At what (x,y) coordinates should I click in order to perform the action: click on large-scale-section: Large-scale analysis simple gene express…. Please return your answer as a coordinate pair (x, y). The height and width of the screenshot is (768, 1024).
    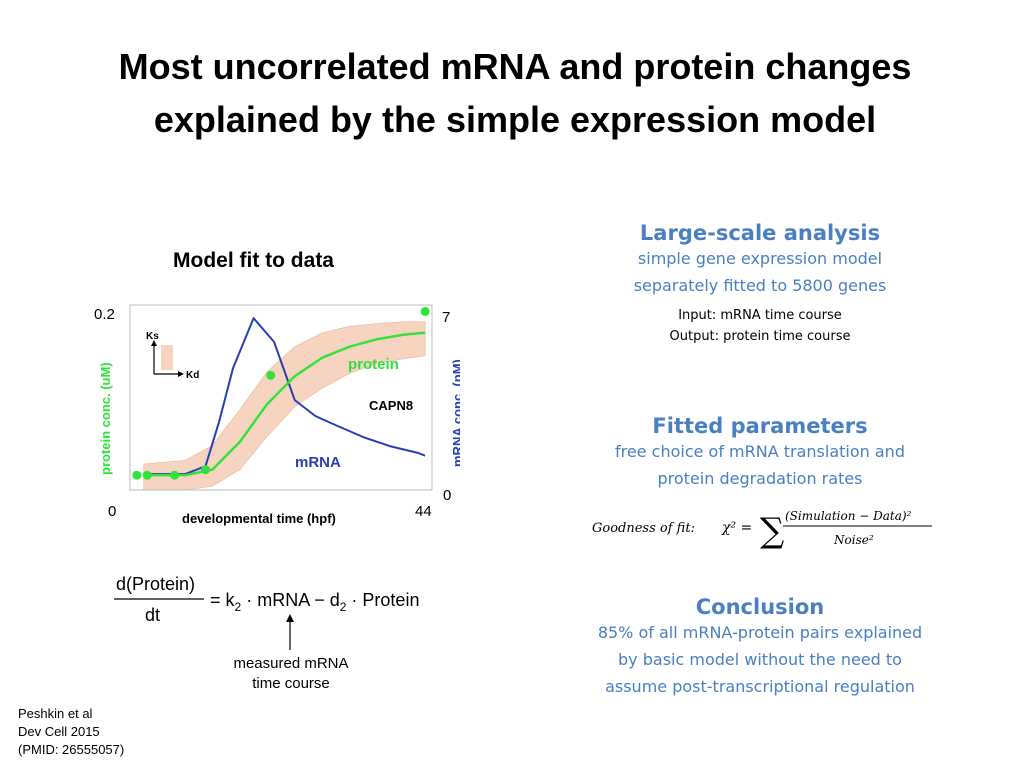
    Looking at the image, I should click on (760, 284).